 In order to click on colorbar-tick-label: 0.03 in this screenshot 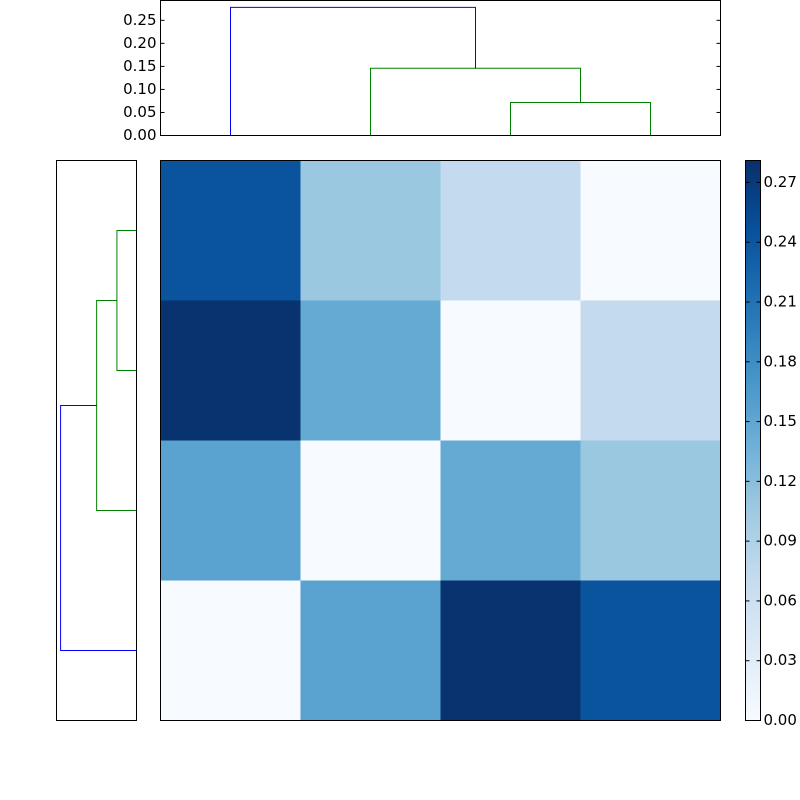, I will do `click(780, 660)`.